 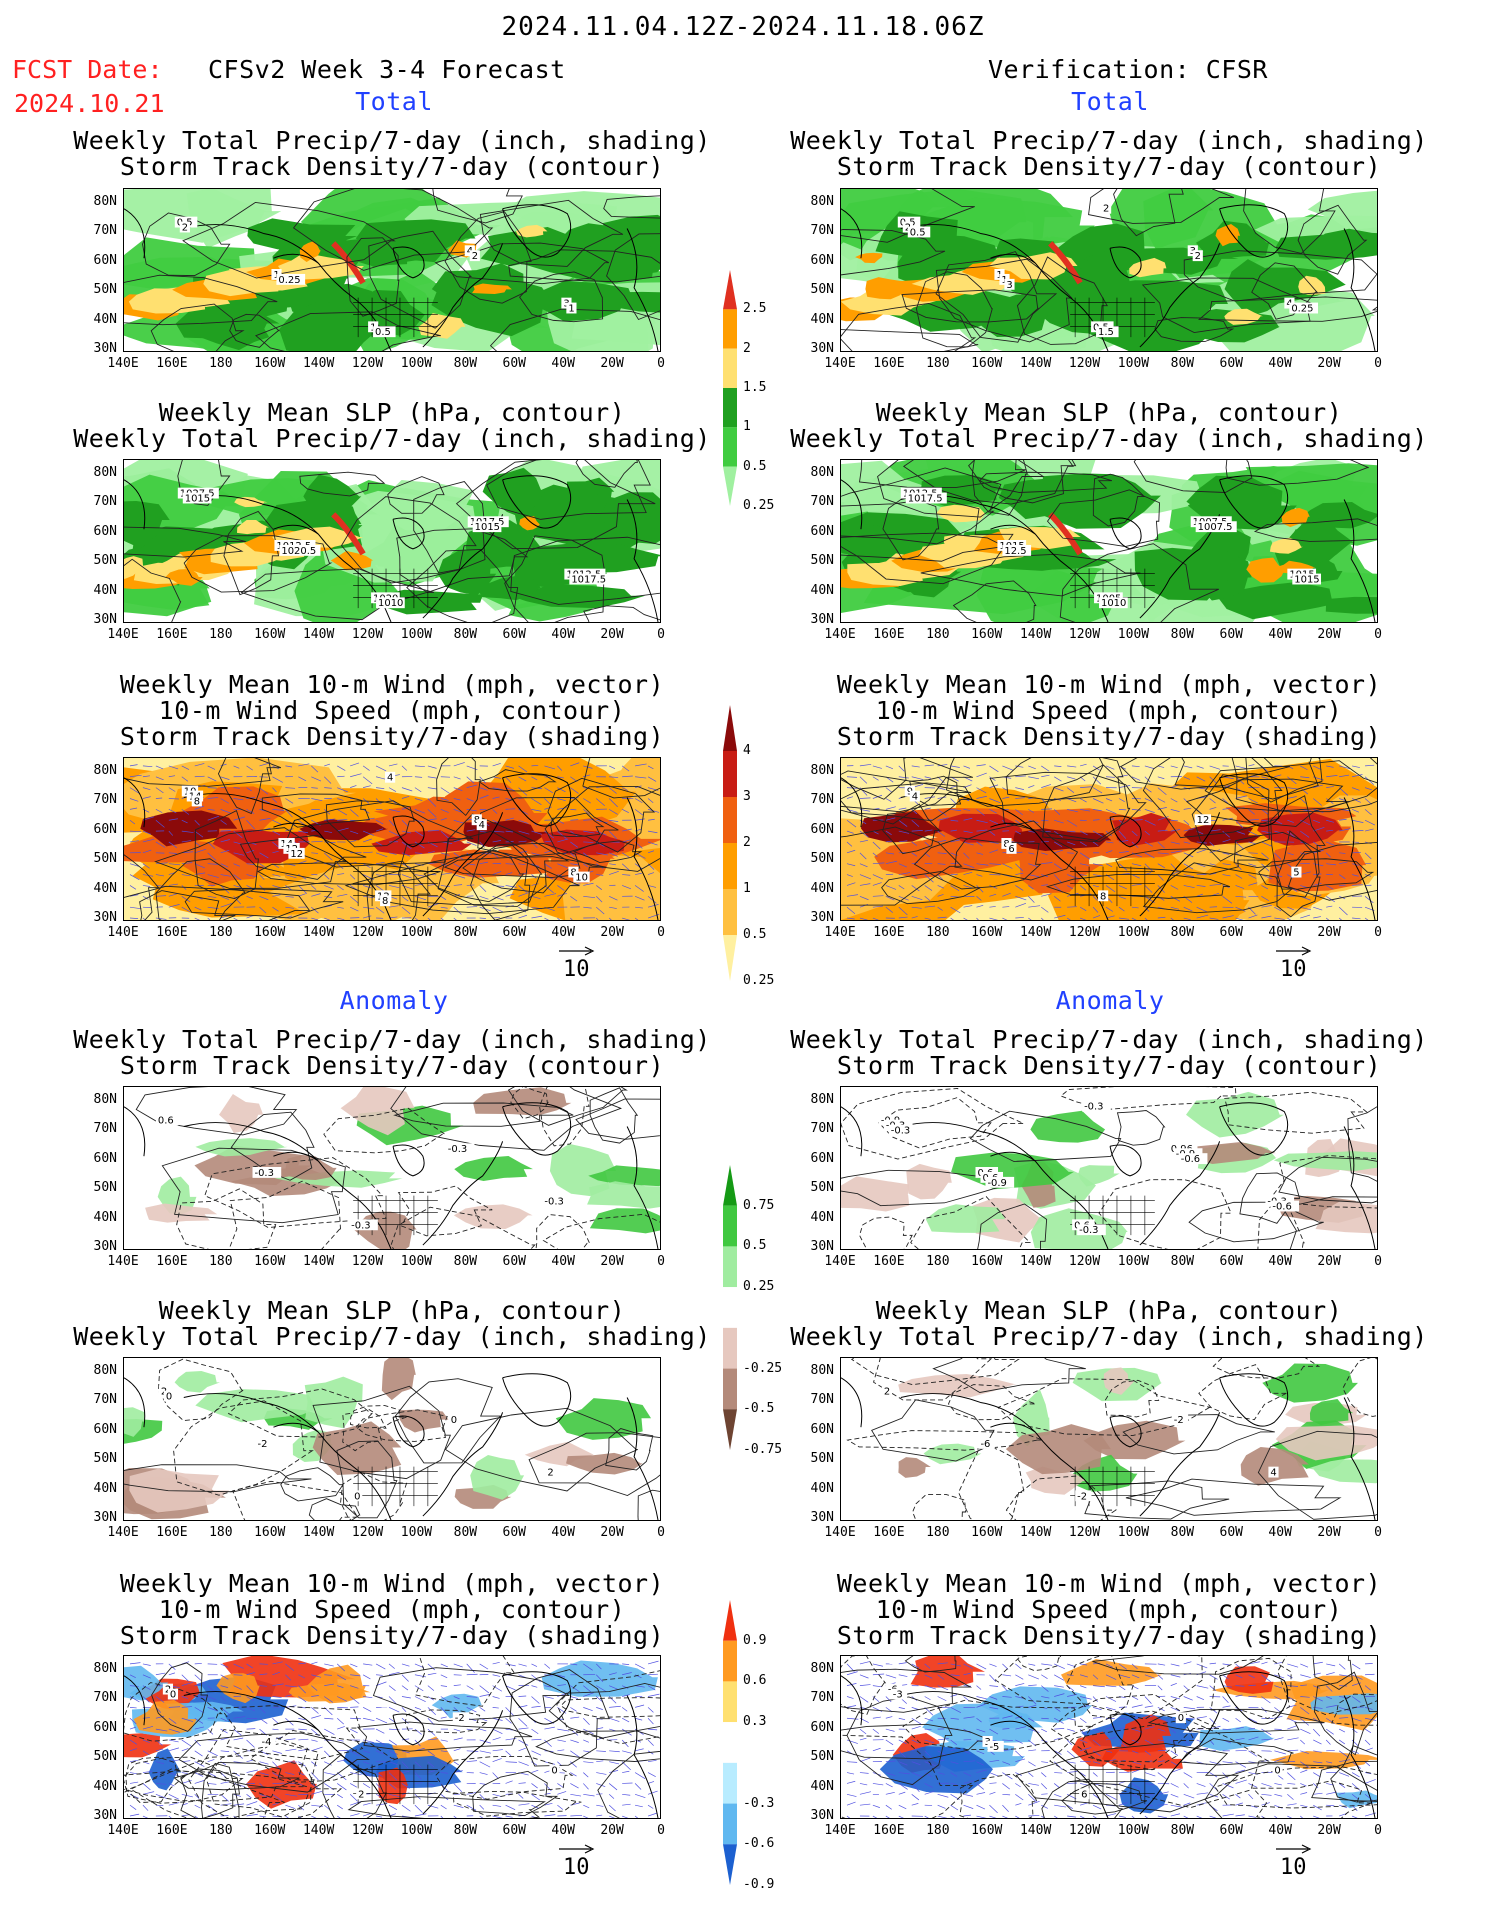 What do you see at coordinates (89, 103) in the screenshot?
I see `fcst-date-value: 2024.10.21` at bounding box center [89, 103].